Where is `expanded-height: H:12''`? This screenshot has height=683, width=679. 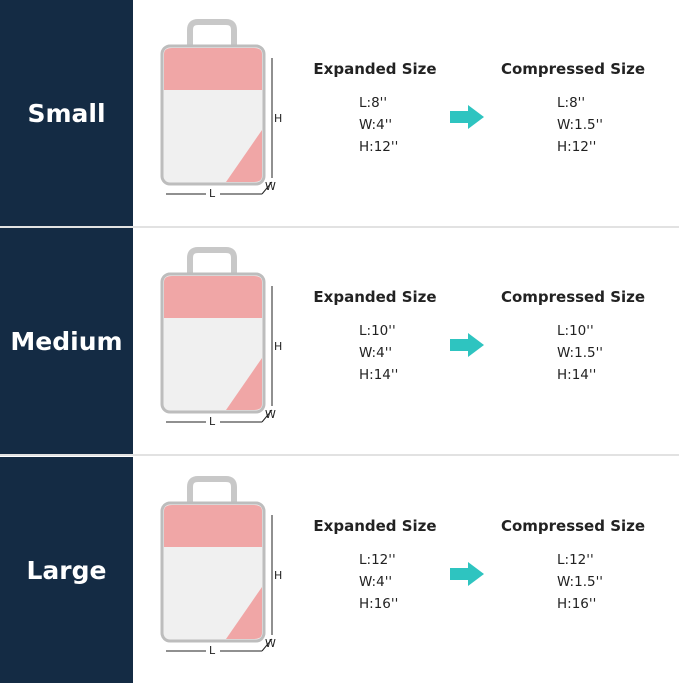
expanded-height: H:12'' is located at coordinates (379, 147).